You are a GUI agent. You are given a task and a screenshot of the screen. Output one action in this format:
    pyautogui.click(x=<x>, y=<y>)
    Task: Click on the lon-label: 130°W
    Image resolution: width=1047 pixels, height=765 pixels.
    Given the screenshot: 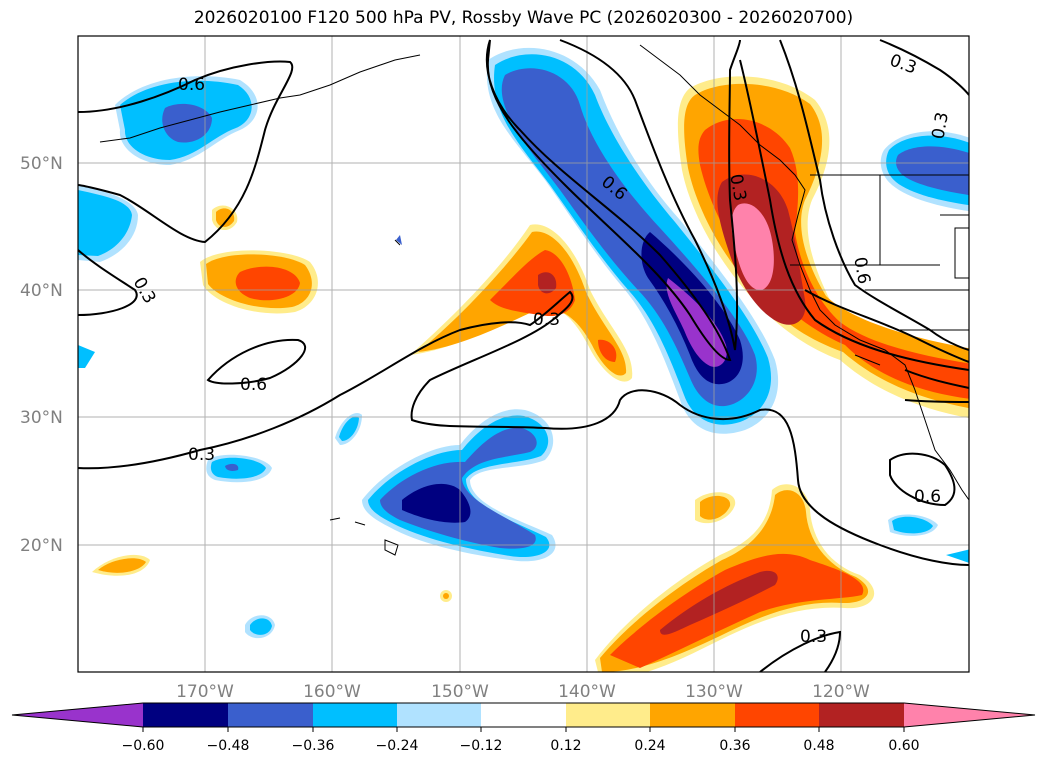 What is the action you would take?
    pyautogui.click(x=714, y=692)
    